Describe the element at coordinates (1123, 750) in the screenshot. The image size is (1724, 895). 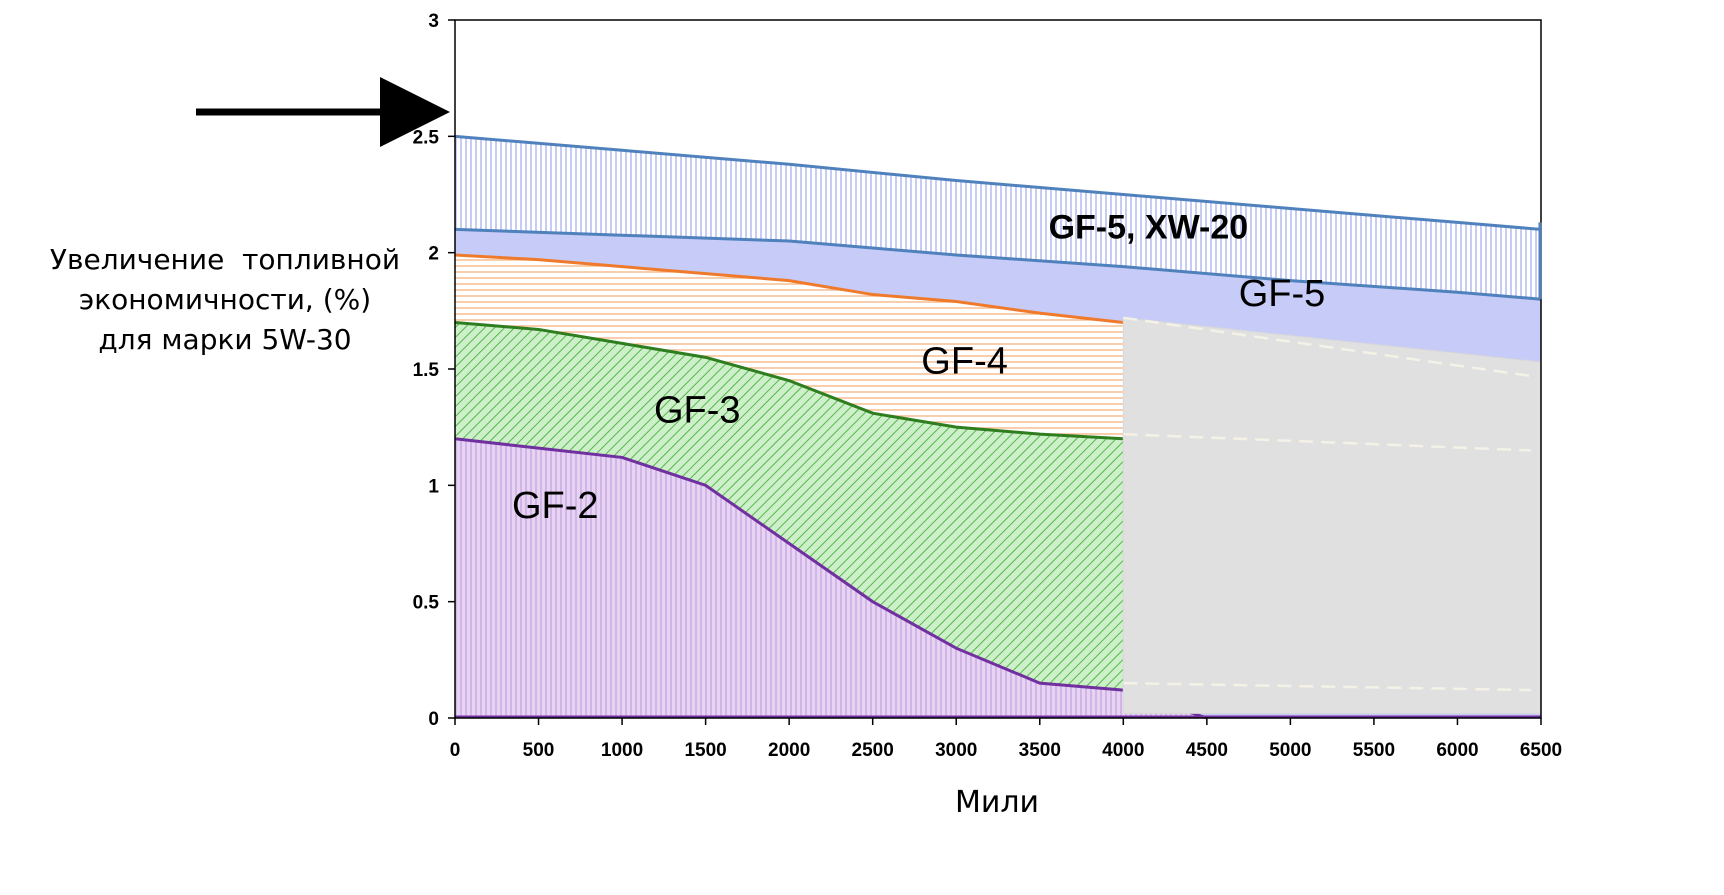
I see `x-tick-label: 4000` at that location.